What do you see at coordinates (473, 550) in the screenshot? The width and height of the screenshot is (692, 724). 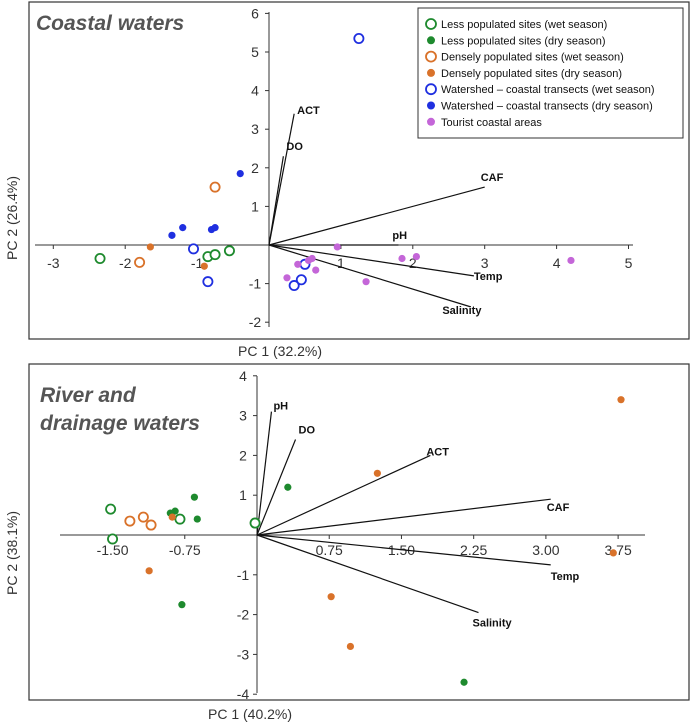 I see `x-tick-label: 2.25` at bounding box center [473, 550].